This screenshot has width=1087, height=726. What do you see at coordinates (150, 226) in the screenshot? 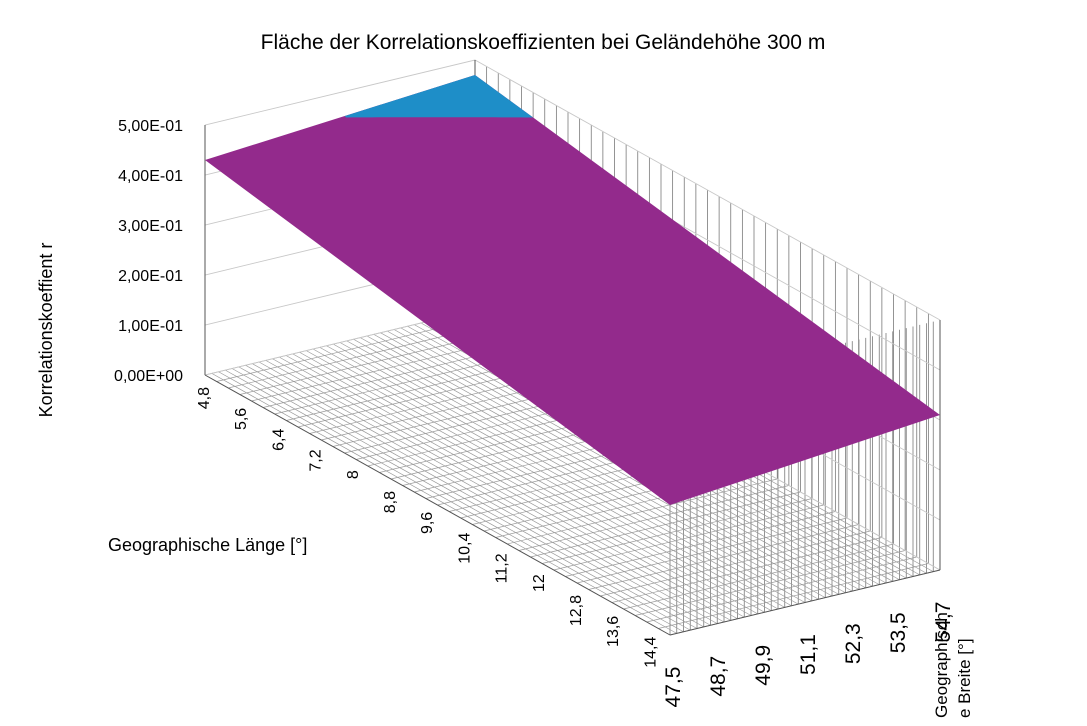
I see `y-tick-label: 3,00E-01` at bounding box center [150, 226].